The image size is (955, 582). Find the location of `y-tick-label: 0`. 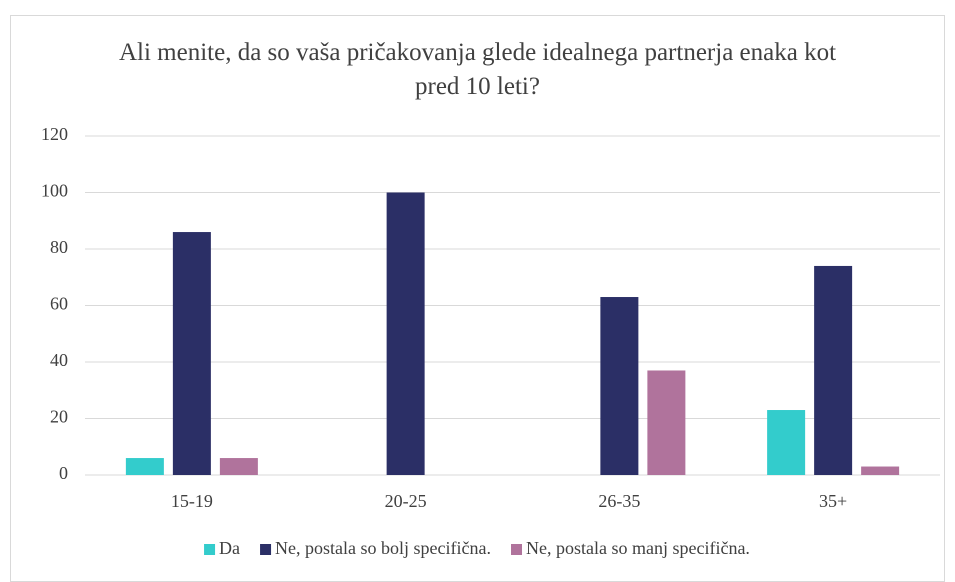

y-tick-label: 0 is located at coordinates (63, 473).